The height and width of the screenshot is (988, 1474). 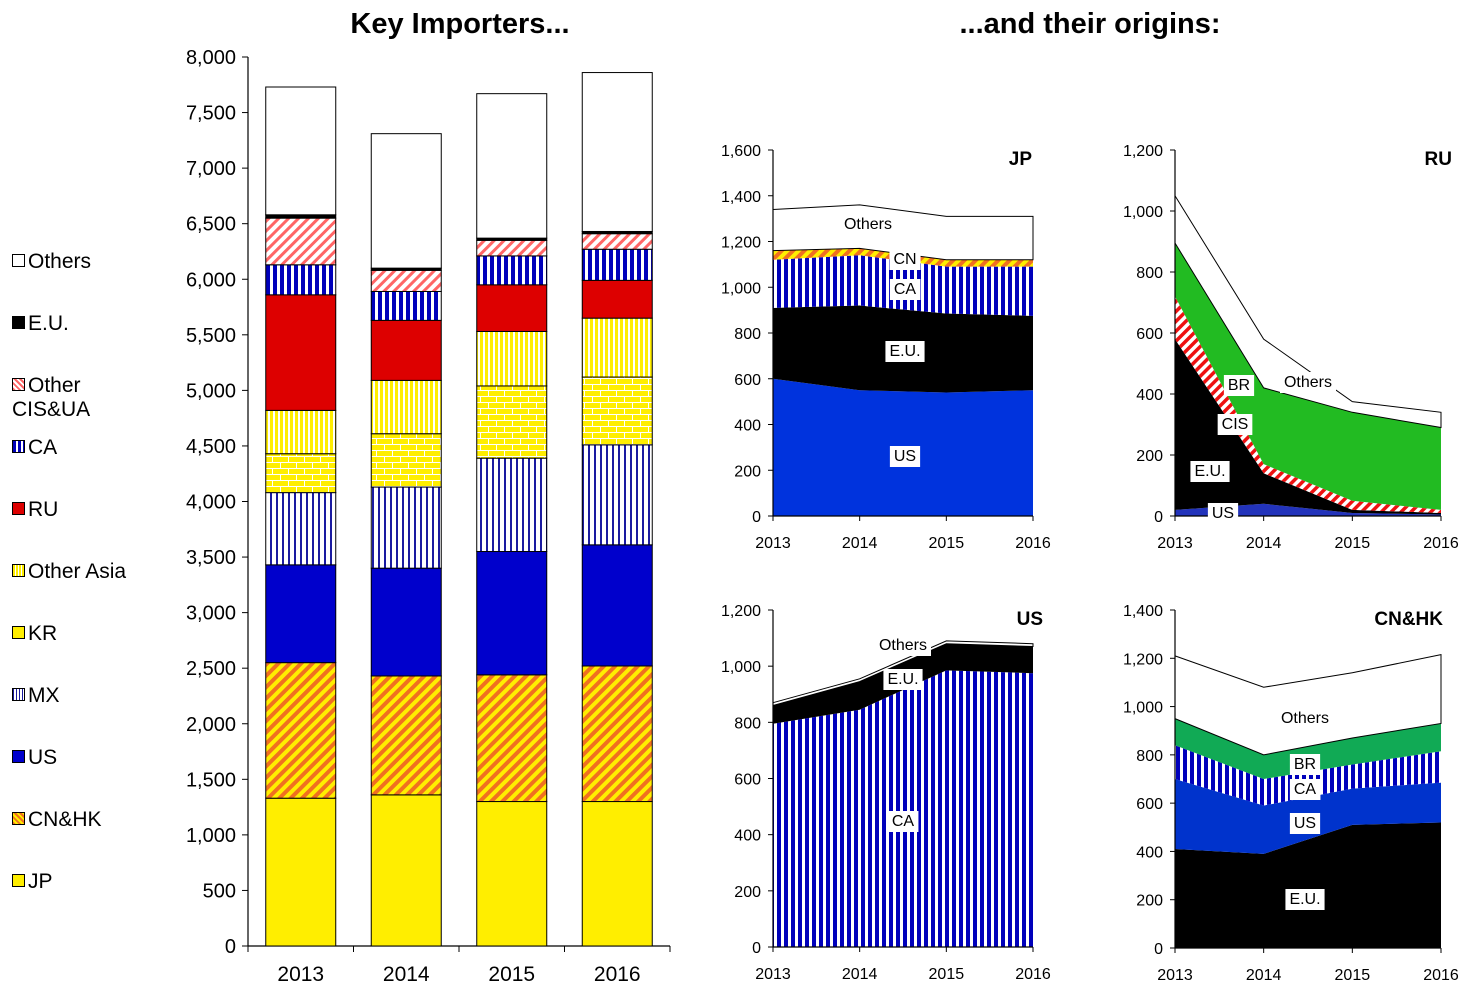 What do you see at coordinates (43, 447) in the screenshot?
I see `legend-label: CA` at bounding box center [43, 447].